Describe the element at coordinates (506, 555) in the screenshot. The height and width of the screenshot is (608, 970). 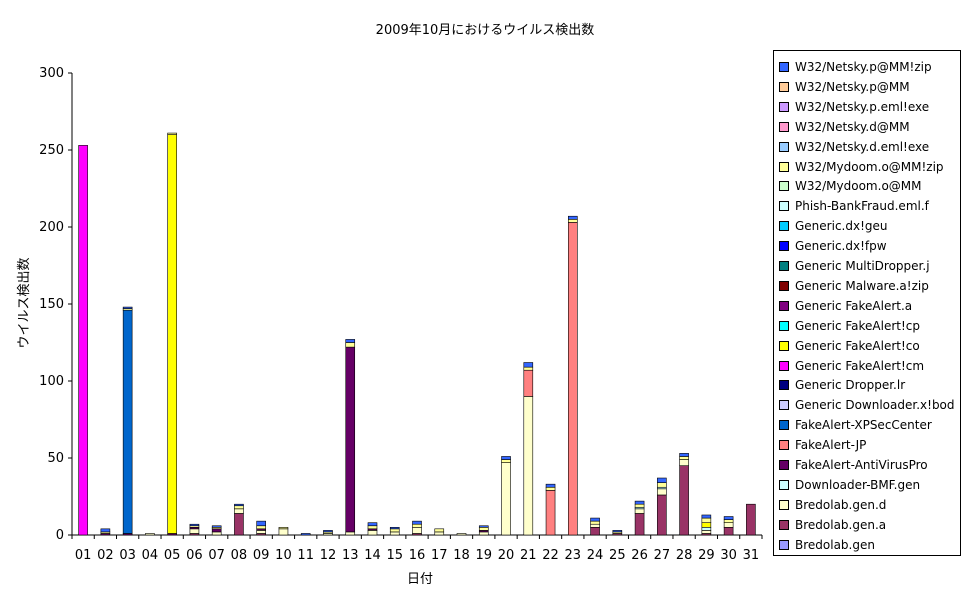
I see `x-tick-label: 20` at that location.